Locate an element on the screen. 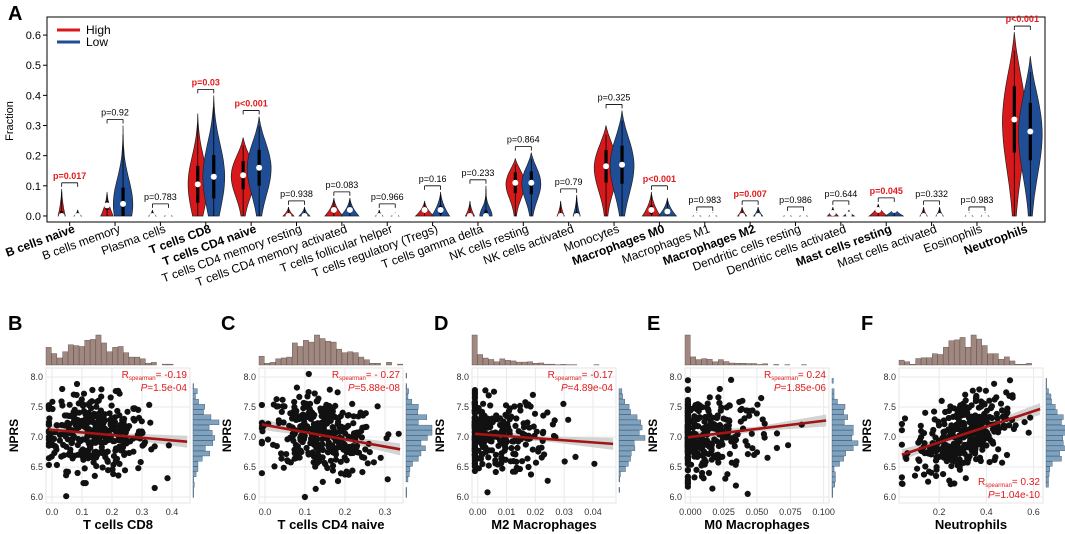  violin-y-tick-label: 0.2 is located at coordinates (33, 157).